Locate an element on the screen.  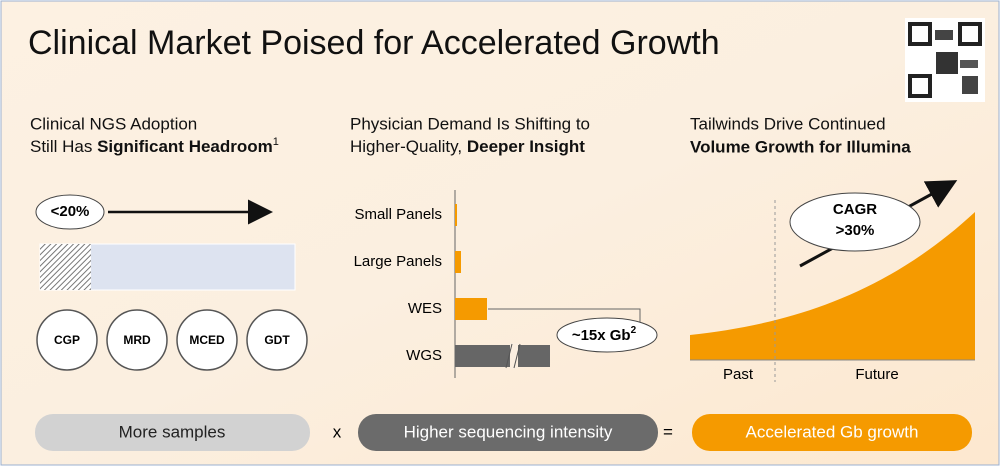
pill-label: Higher sequencing intensity is located at coordinates (508, 431).